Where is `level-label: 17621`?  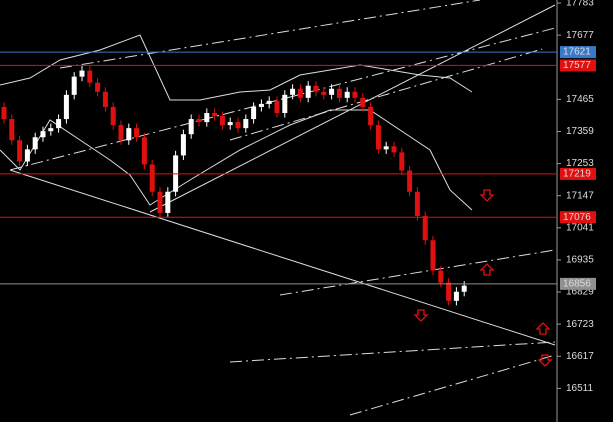 level-label: 17621 is located at coordinates (577, 52).